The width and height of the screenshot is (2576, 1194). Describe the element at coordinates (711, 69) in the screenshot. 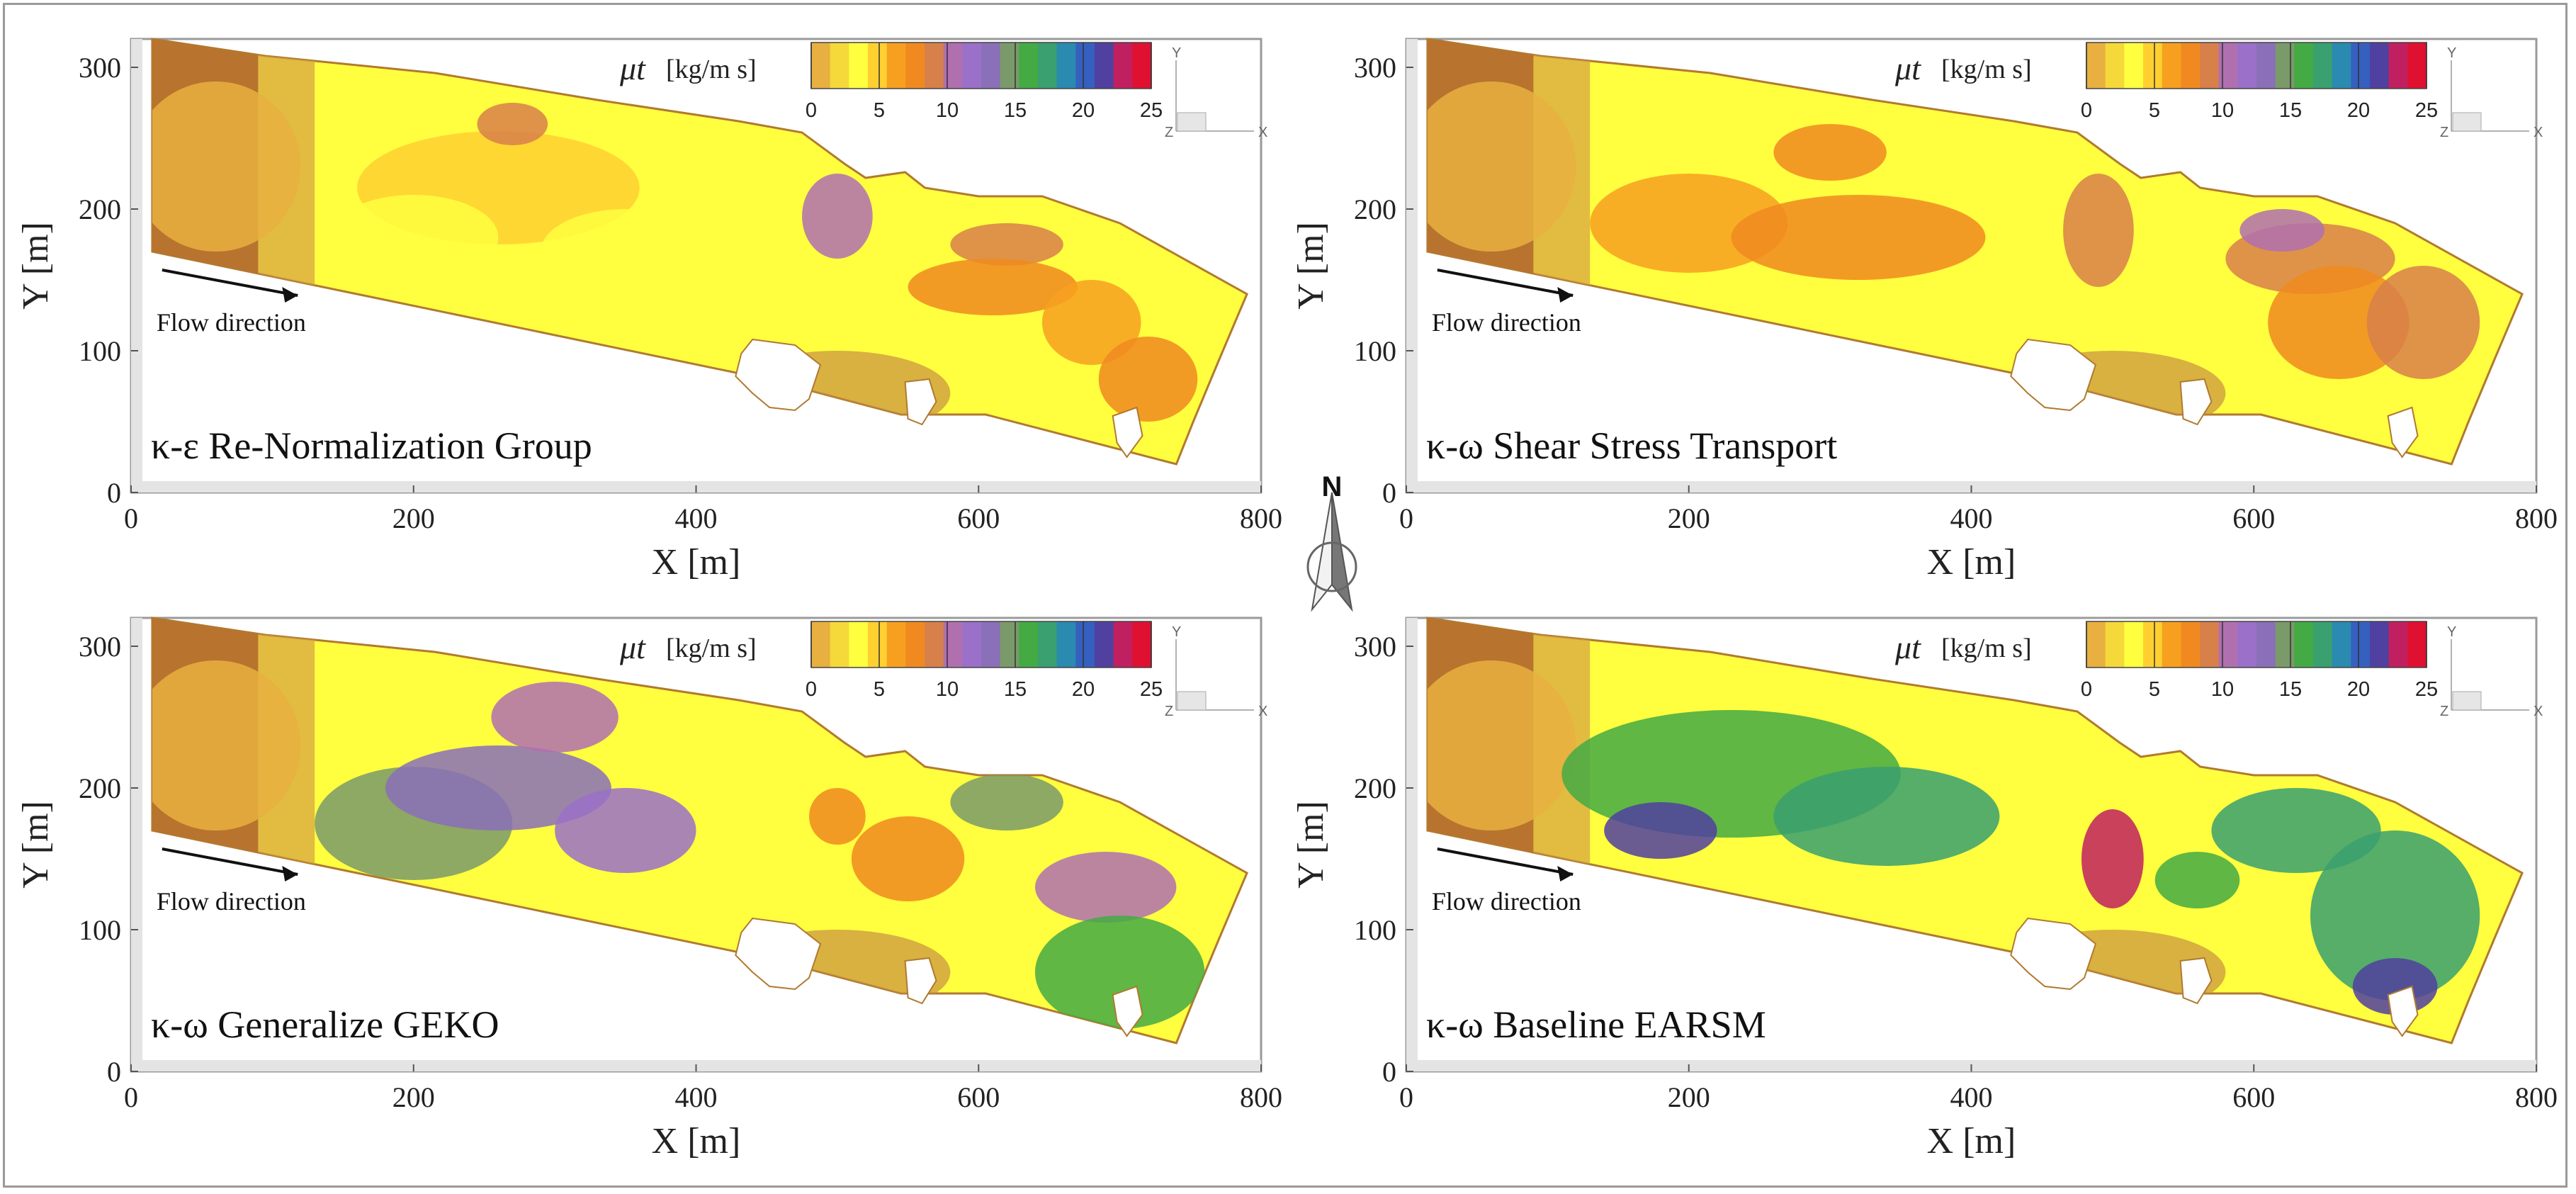

I see `colorbar-unit: [kg/m s]` at that location.